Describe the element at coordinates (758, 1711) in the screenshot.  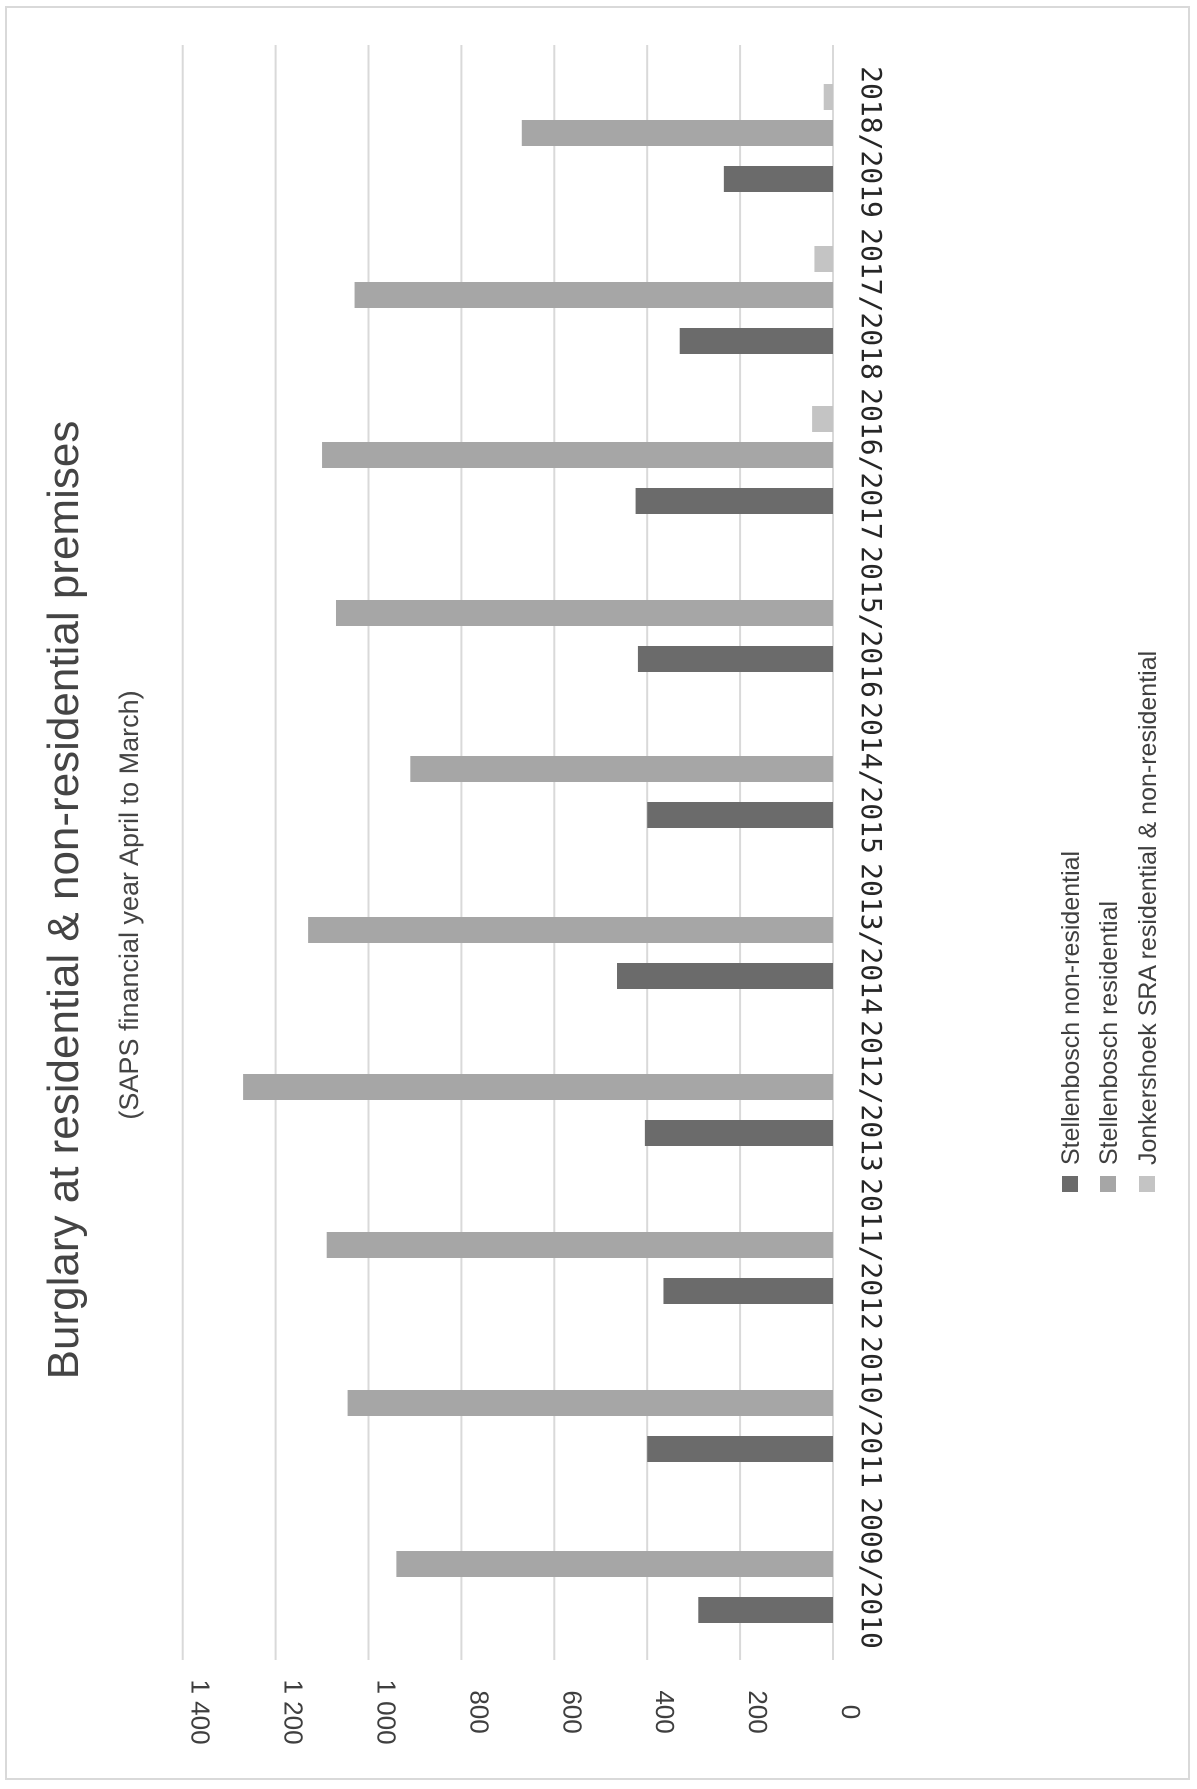
I see `tick-label: 200` at that location.